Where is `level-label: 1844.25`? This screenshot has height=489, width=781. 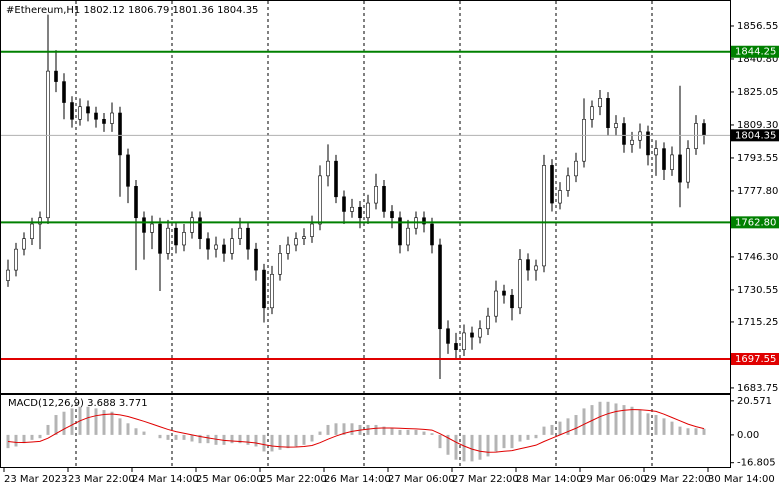
level-label: 1844.25 is located at coordinates (755, 52).